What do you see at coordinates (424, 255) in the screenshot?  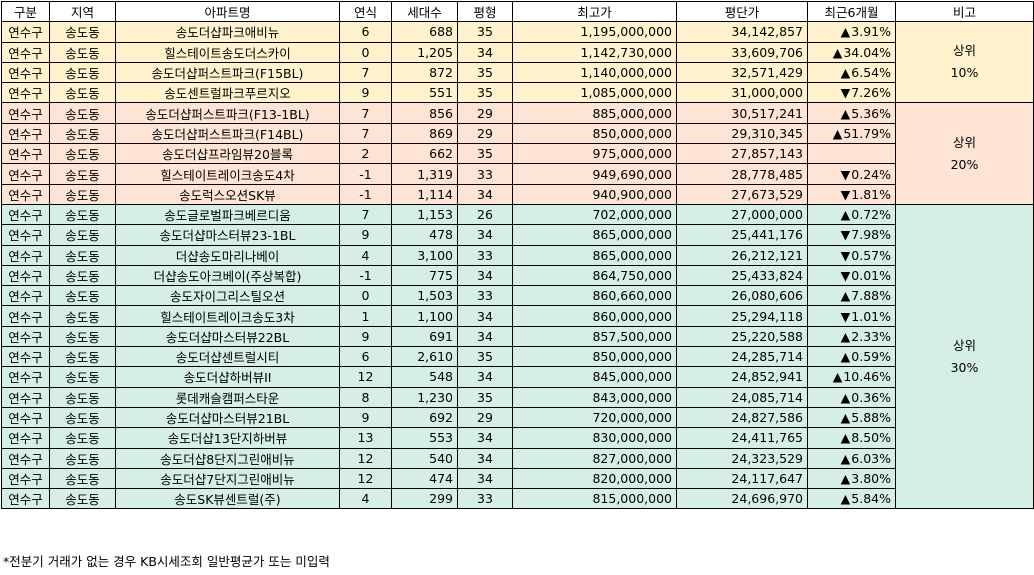 I see `cell-units: 3,100` at bounding box center [424, 255].